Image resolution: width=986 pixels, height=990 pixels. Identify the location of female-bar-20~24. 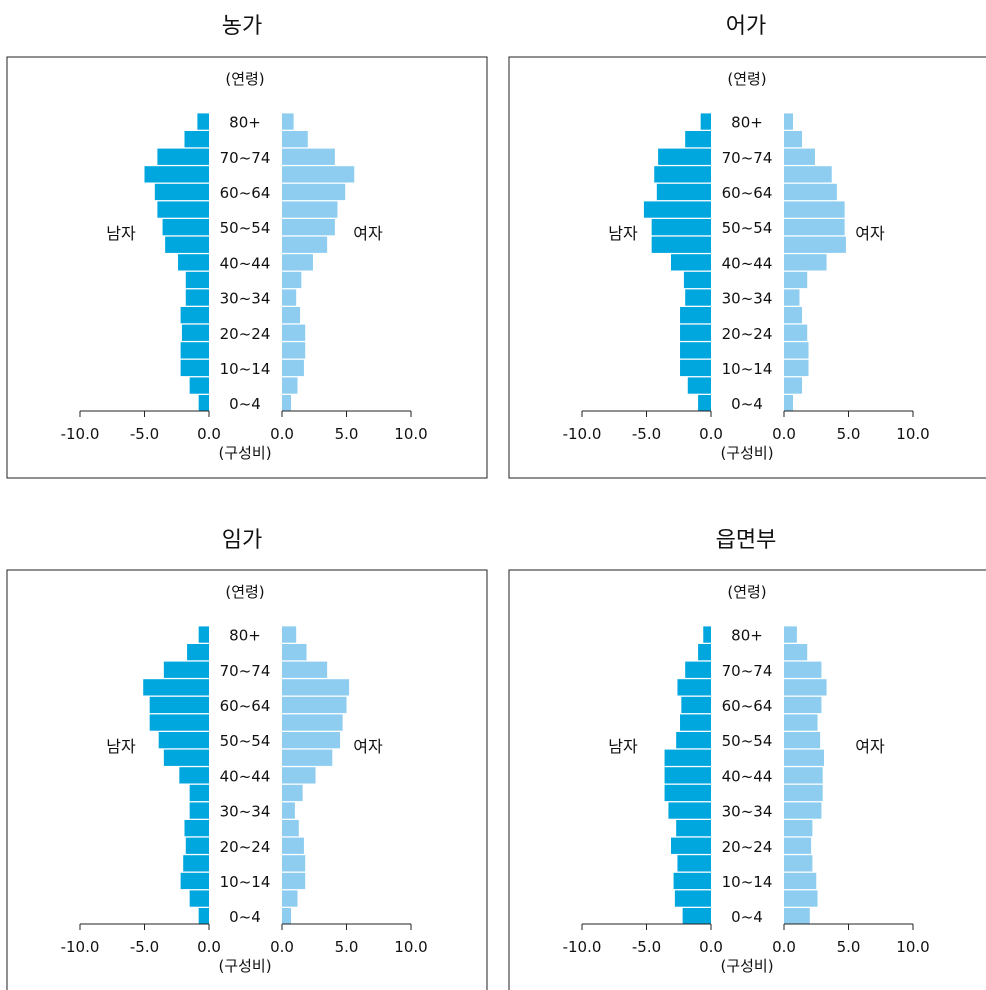
(798, 845).